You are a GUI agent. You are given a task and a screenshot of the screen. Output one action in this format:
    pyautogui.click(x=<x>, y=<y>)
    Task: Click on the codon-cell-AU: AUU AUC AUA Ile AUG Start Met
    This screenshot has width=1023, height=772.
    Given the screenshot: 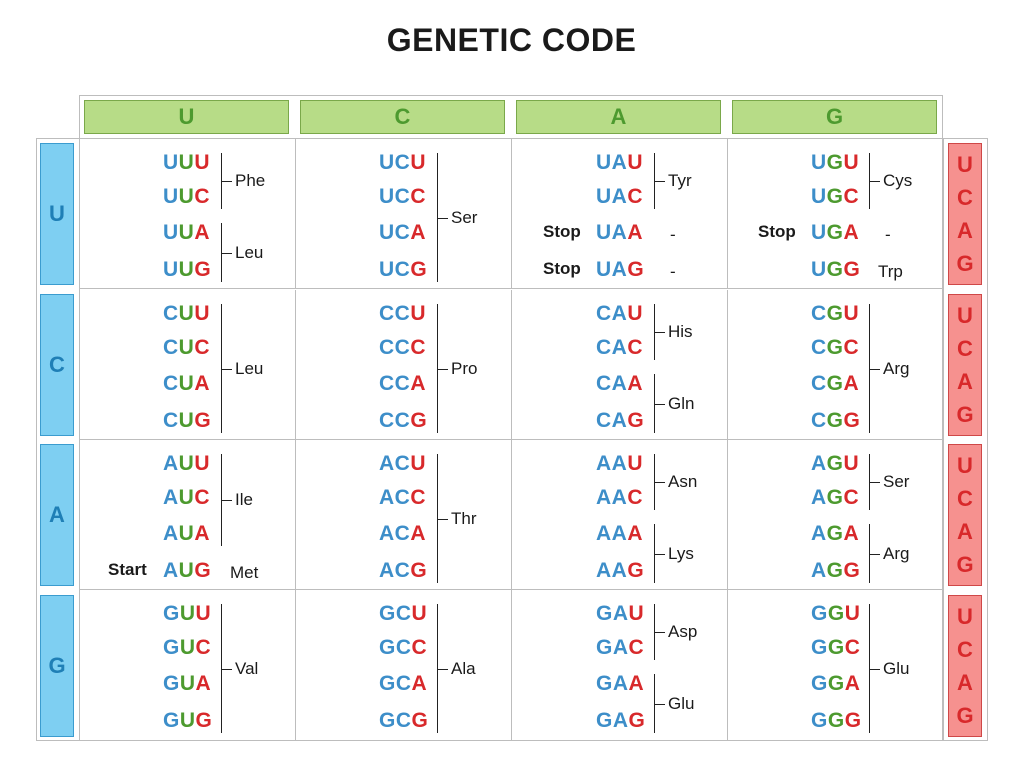 What is the action you would take?
    pyautogui.click(x=188, y=515)
    